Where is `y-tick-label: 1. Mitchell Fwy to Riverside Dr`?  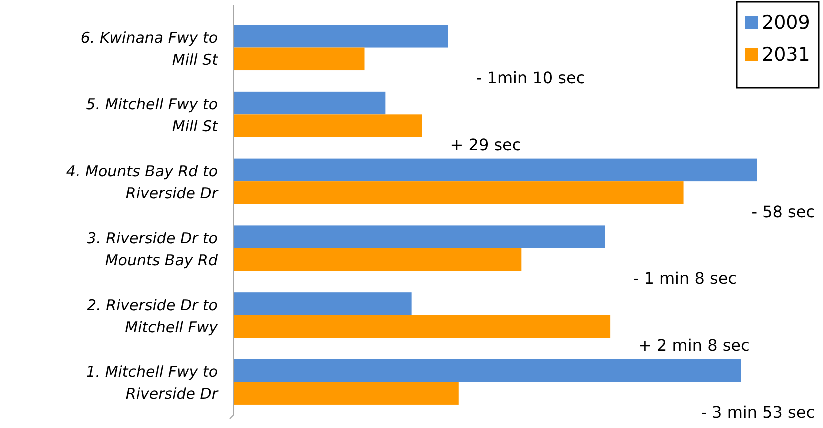
y-tick-label: 1. Mitchell Fwy to Riverside Dr is located at coordinates (152, 383).